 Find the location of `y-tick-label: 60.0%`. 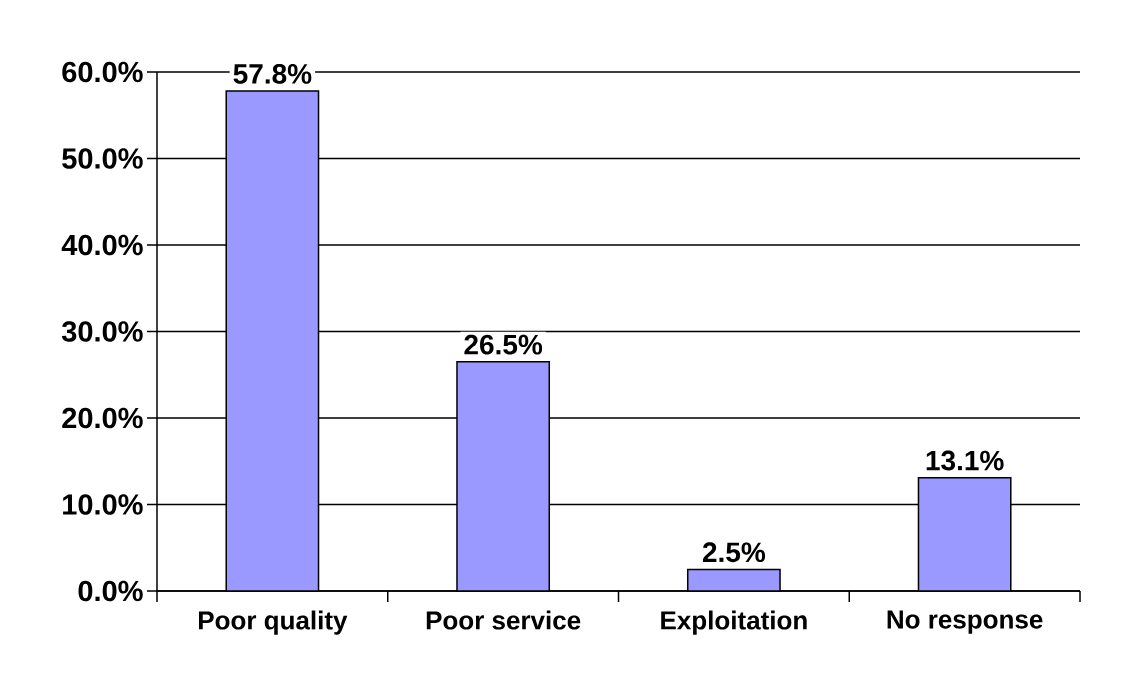

y-tick-label: 60.0% is located at coordinates (102, 72).